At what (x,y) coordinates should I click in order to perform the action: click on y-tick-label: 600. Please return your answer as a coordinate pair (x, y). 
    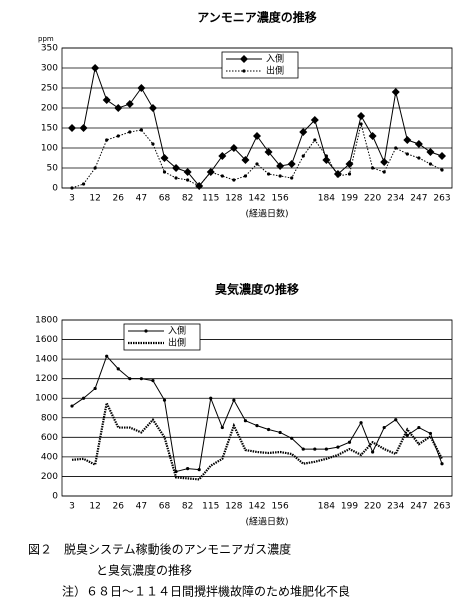
    Looking at the image, I should click on (49, 438).